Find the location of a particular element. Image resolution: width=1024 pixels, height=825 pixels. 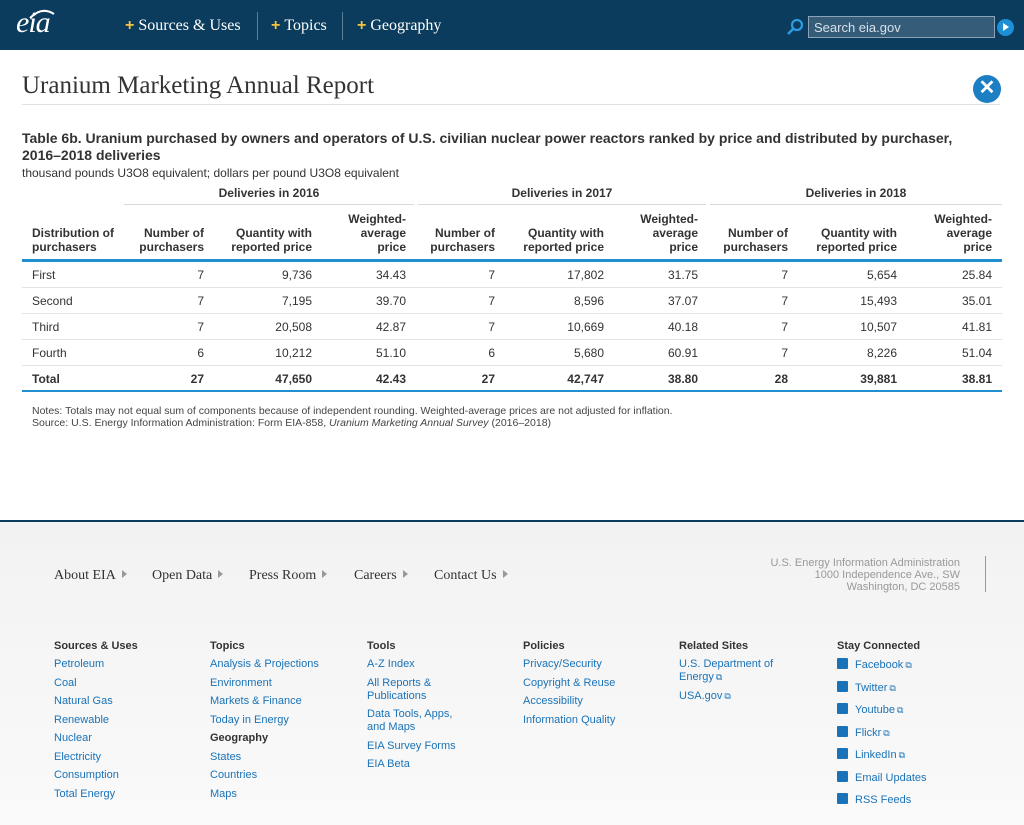

footer-link-environment: Environment is located at coordinates (241, 682).